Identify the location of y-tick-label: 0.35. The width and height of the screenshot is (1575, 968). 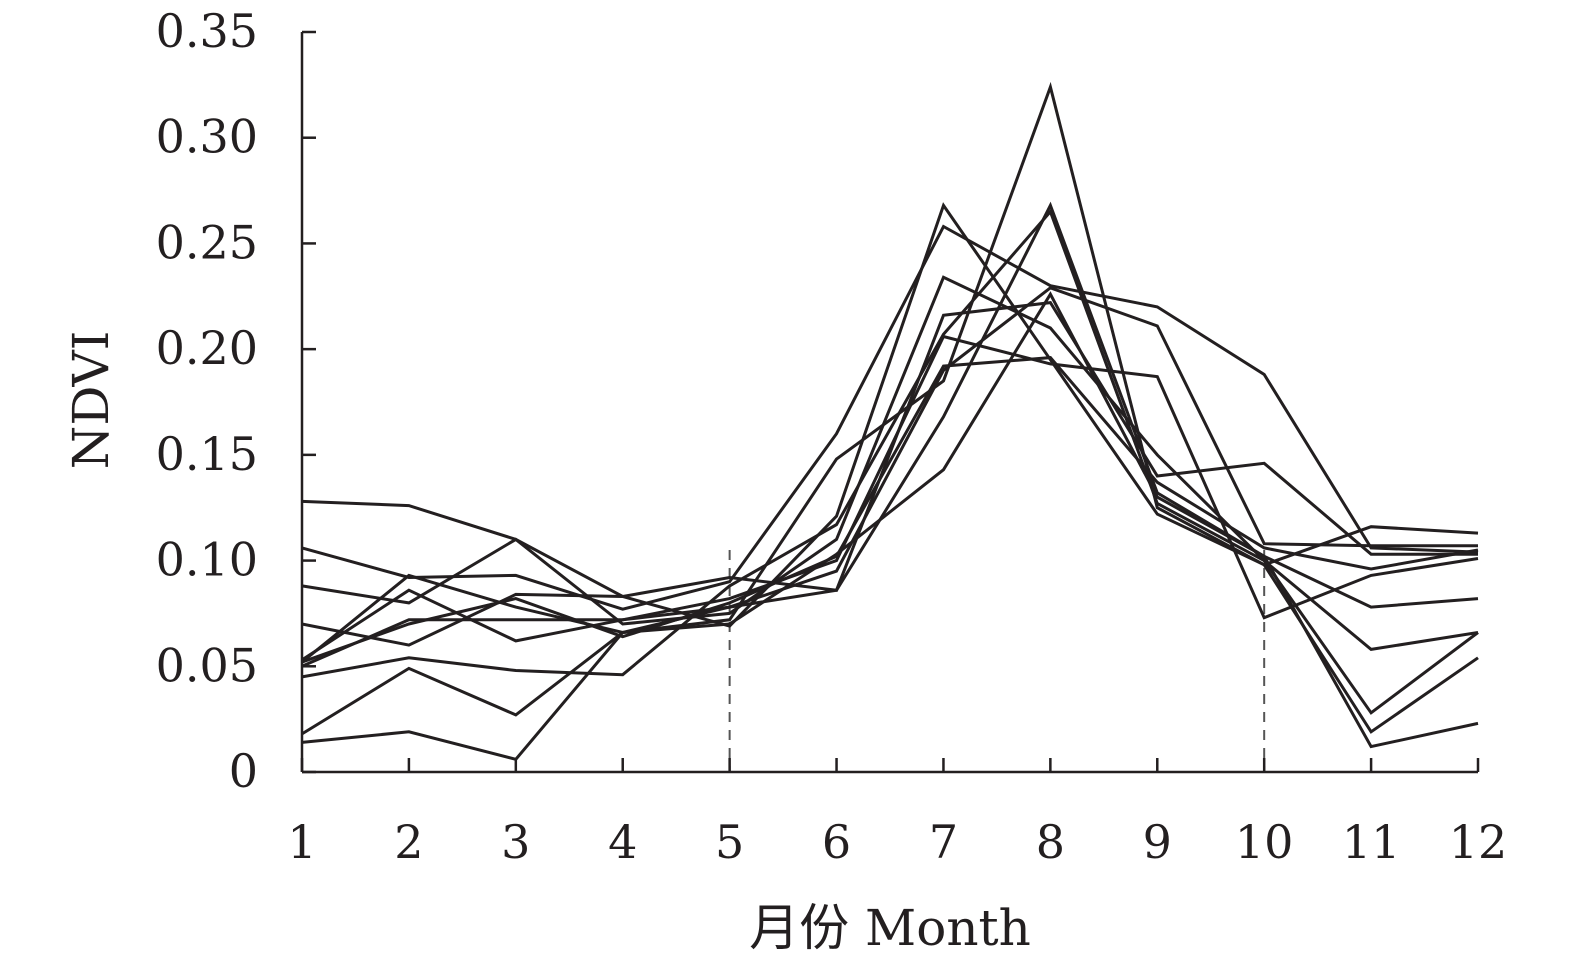
(207, 31).